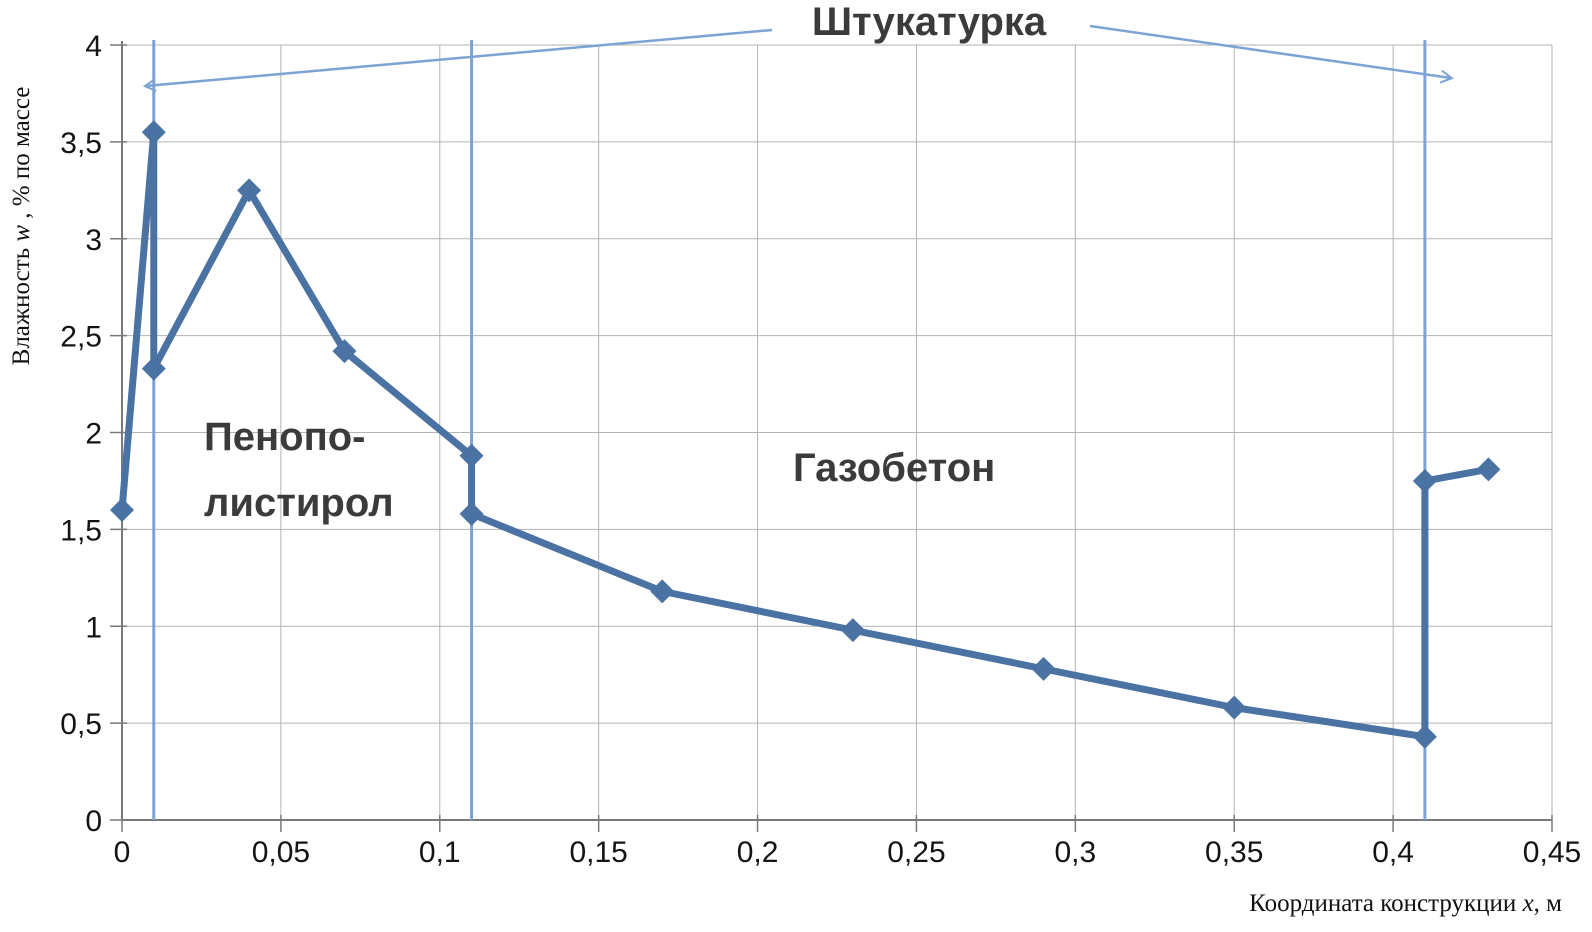  I want to click on x-axis-title: Координата конструкции x, м, so click(1405, 904).